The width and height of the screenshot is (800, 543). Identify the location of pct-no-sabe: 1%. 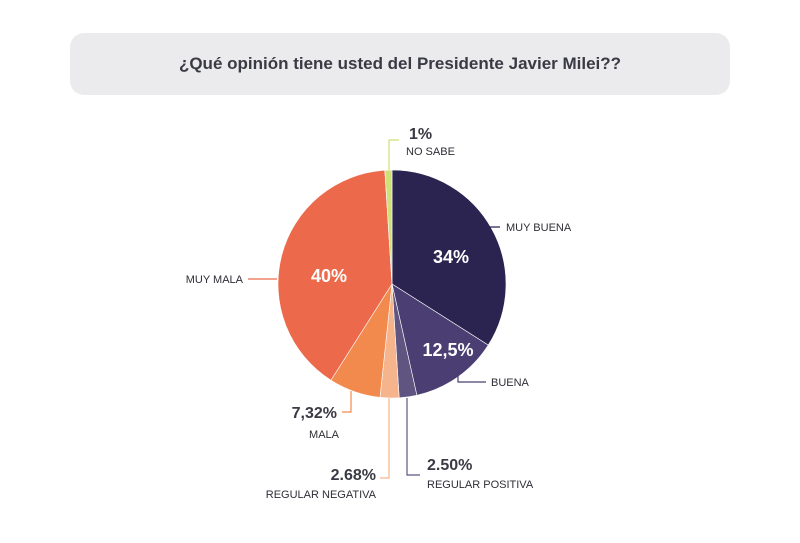
(420, 134).